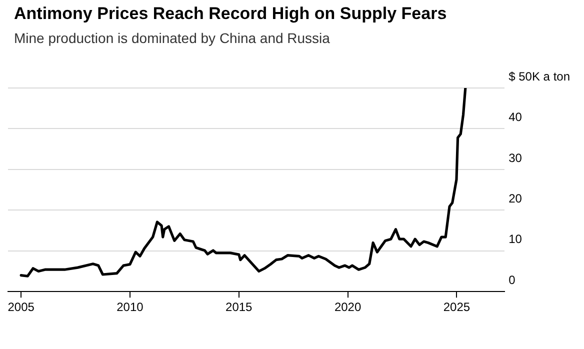 This screenshot has width=584, height=349. I want to click on x-tick-label: 2025, so click(456, 307).